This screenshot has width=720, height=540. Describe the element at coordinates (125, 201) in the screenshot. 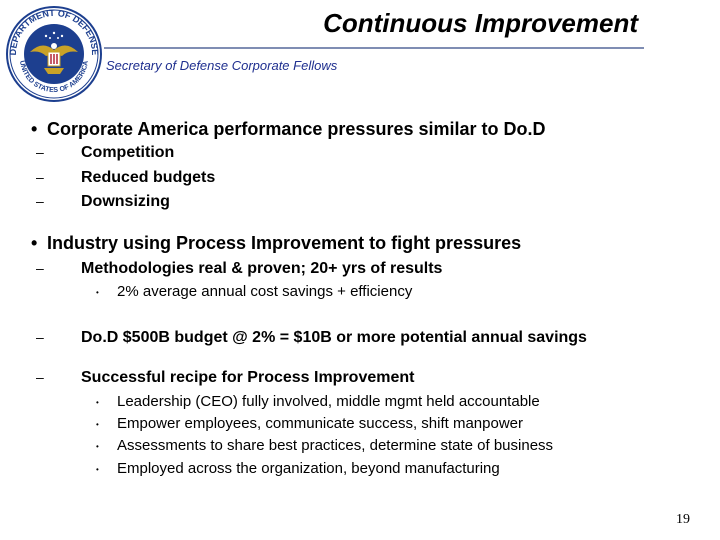

I see `sub-bullet-text: Downsizing` at that location.